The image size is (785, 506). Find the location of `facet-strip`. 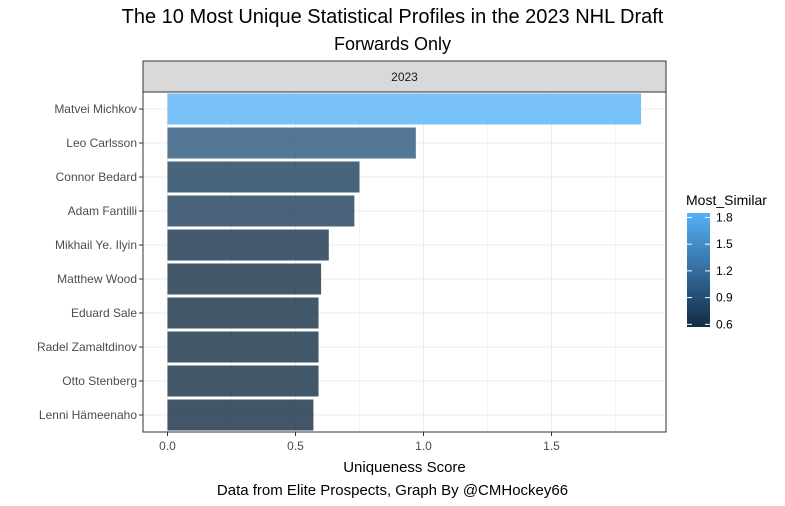

facet-strip is located at coordinates (404, 76).